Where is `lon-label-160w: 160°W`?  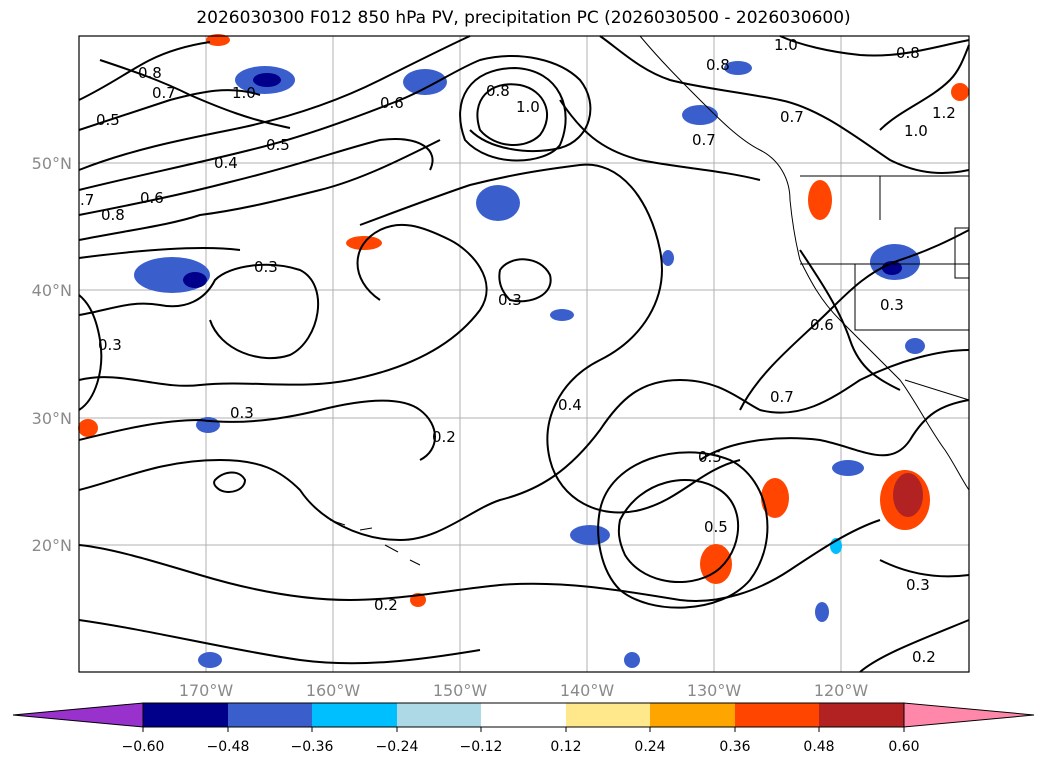
lon-label-160w: 160°W is located at coordinates (333, 690).